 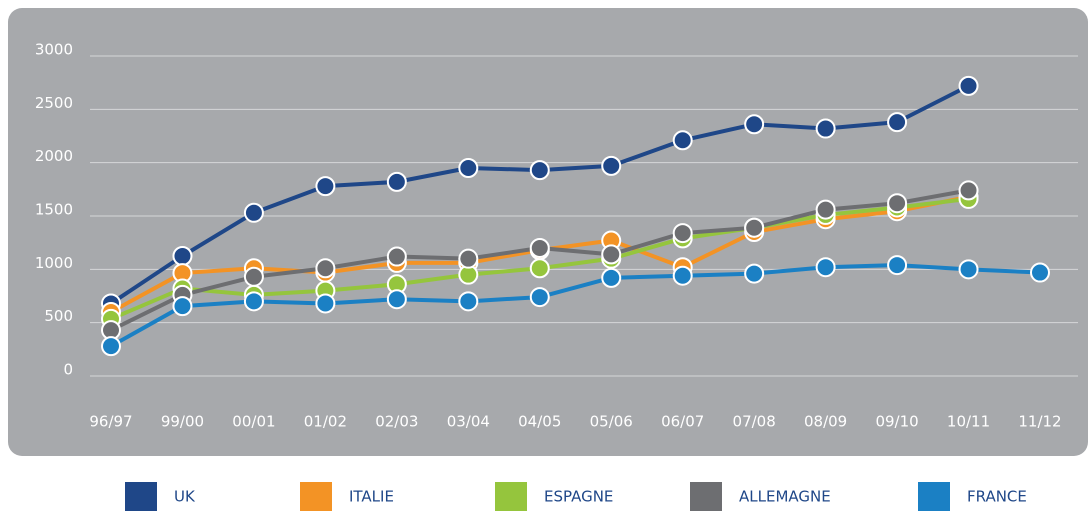 What do you see at coordinates (68, 370) in the screenshot?
I see `y-tick-label: 0` at bounding box center [68, 370].